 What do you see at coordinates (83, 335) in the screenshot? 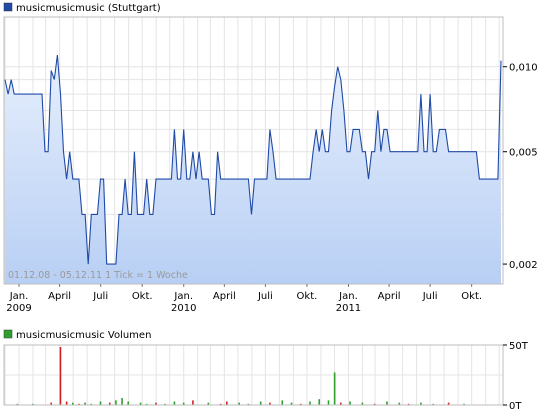
I see `volume-legend-label: musicmusicmusic Volumen` at bounding box center [83, 335].